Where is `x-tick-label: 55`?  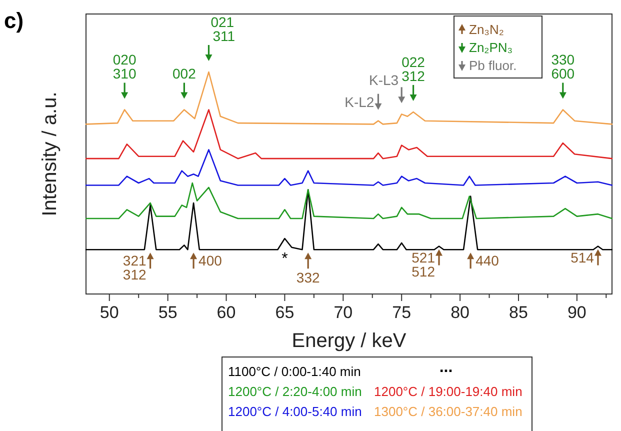
x-tick-label: 55 is located at coordinates (168, 312).